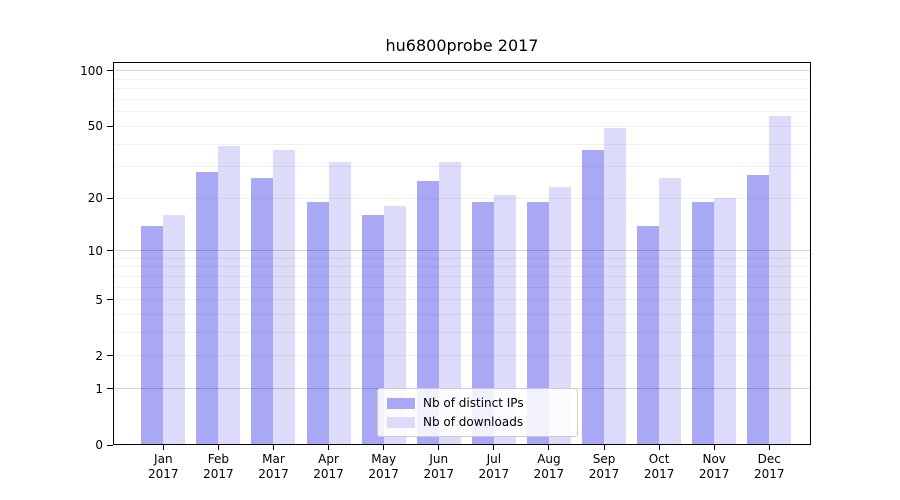 This screenshot has height=500, width=900. What do you see at coordinates (427, 312) in the screenshot?
I see `bar-ips-jun` at bounding box center [427, 312].